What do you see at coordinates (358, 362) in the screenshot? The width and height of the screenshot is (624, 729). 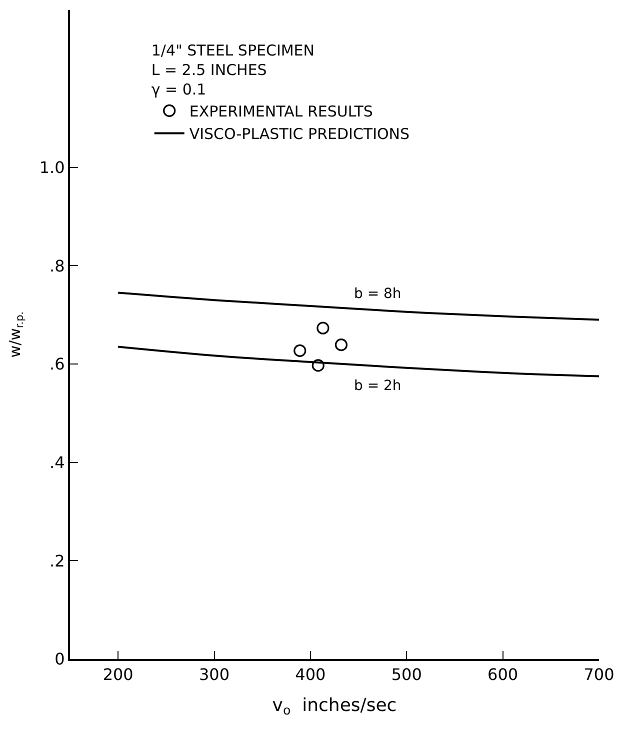 I see `line-series` at bounding box center [358, 362].